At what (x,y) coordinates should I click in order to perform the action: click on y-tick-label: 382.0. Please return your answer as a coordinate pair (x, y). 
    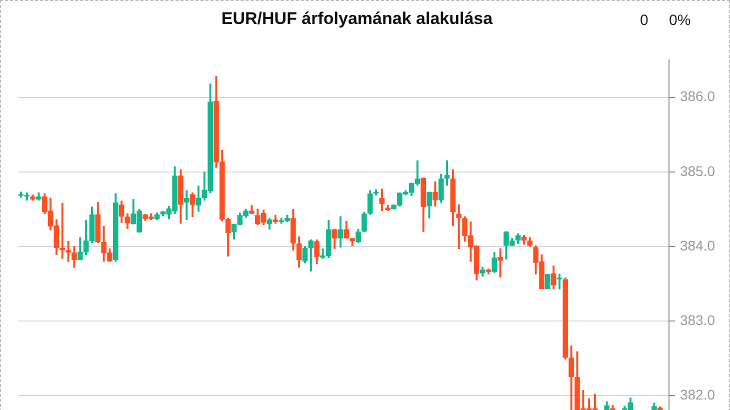
    Looking at the image, I should click on (698, 394).